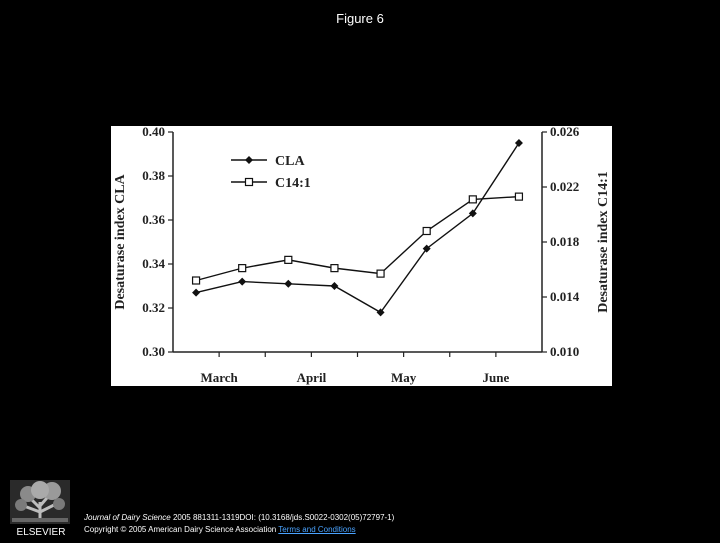 The height and width of the screenshot is (543, 720). What do you see at coordinates (290, 161) in the screenshot?
I see `legend-label: CLA` at bounding box center [290, 161].